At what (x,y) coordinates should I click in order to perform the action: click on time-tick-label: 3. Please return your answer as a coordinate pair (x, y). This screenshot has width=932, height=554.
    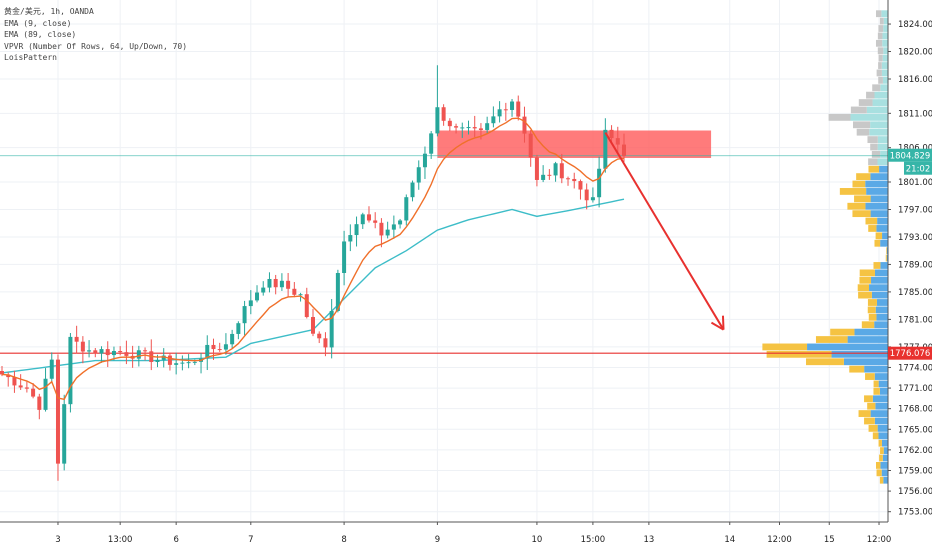
    Looking at the image, I should click on (57, 540).